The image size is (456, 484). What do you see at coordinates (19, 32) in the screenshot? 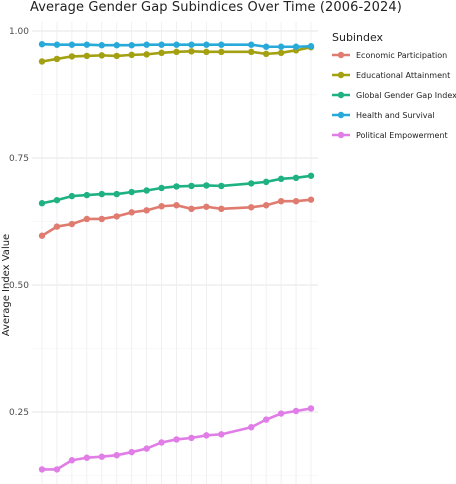
I see `y-tick-label: 1.00` at bounding box center [19, 32].